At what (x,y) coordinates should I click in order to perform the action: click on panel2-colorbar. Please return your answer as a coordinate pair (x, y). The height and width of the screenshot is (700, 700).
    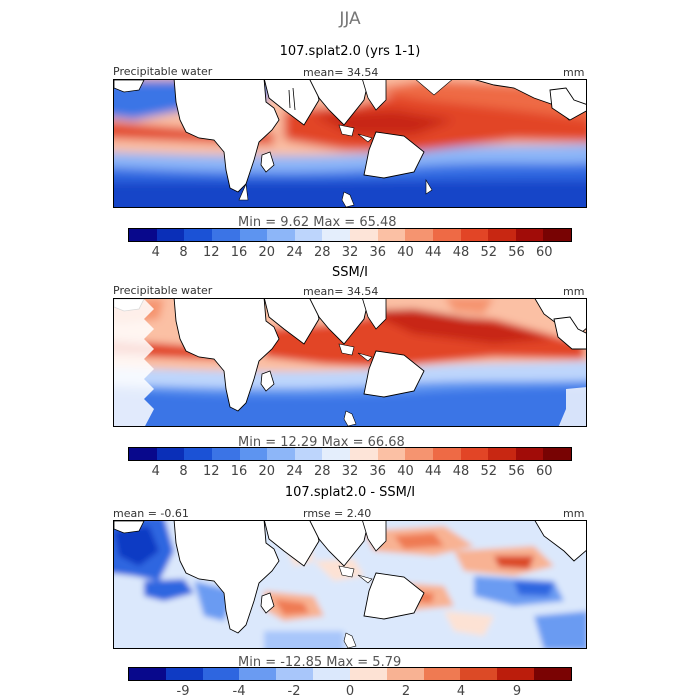
    Looking at the image, I should click on (350, 454).